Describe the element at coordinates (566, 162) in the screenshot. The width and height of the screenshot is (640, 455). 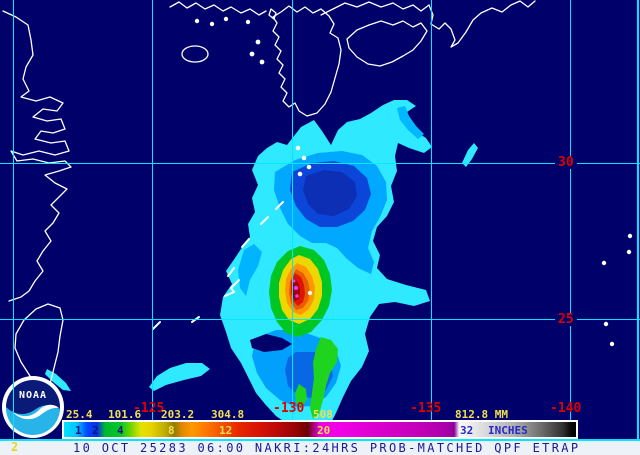
I see `lat-label-30: 30` at that location.